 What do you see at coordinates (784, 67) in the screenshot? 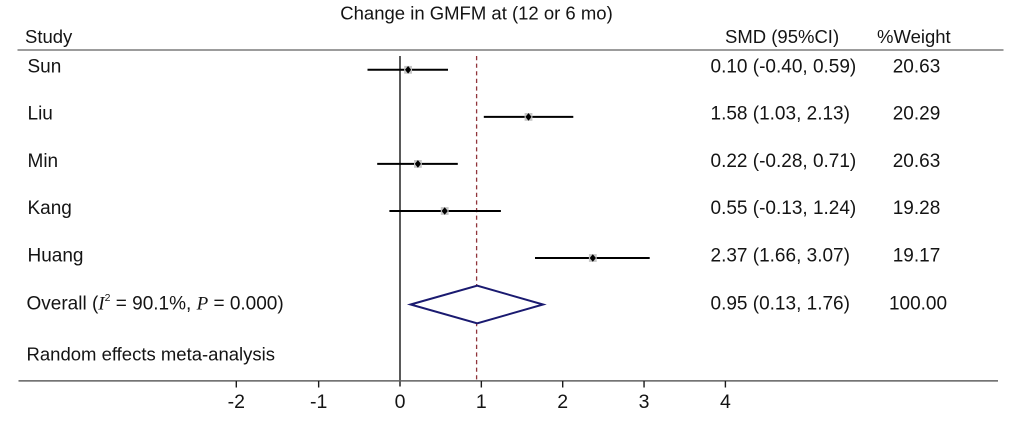
I see `svg-text: 0.10 (-0.40, 0.59)` at bounding box center [784, 67].